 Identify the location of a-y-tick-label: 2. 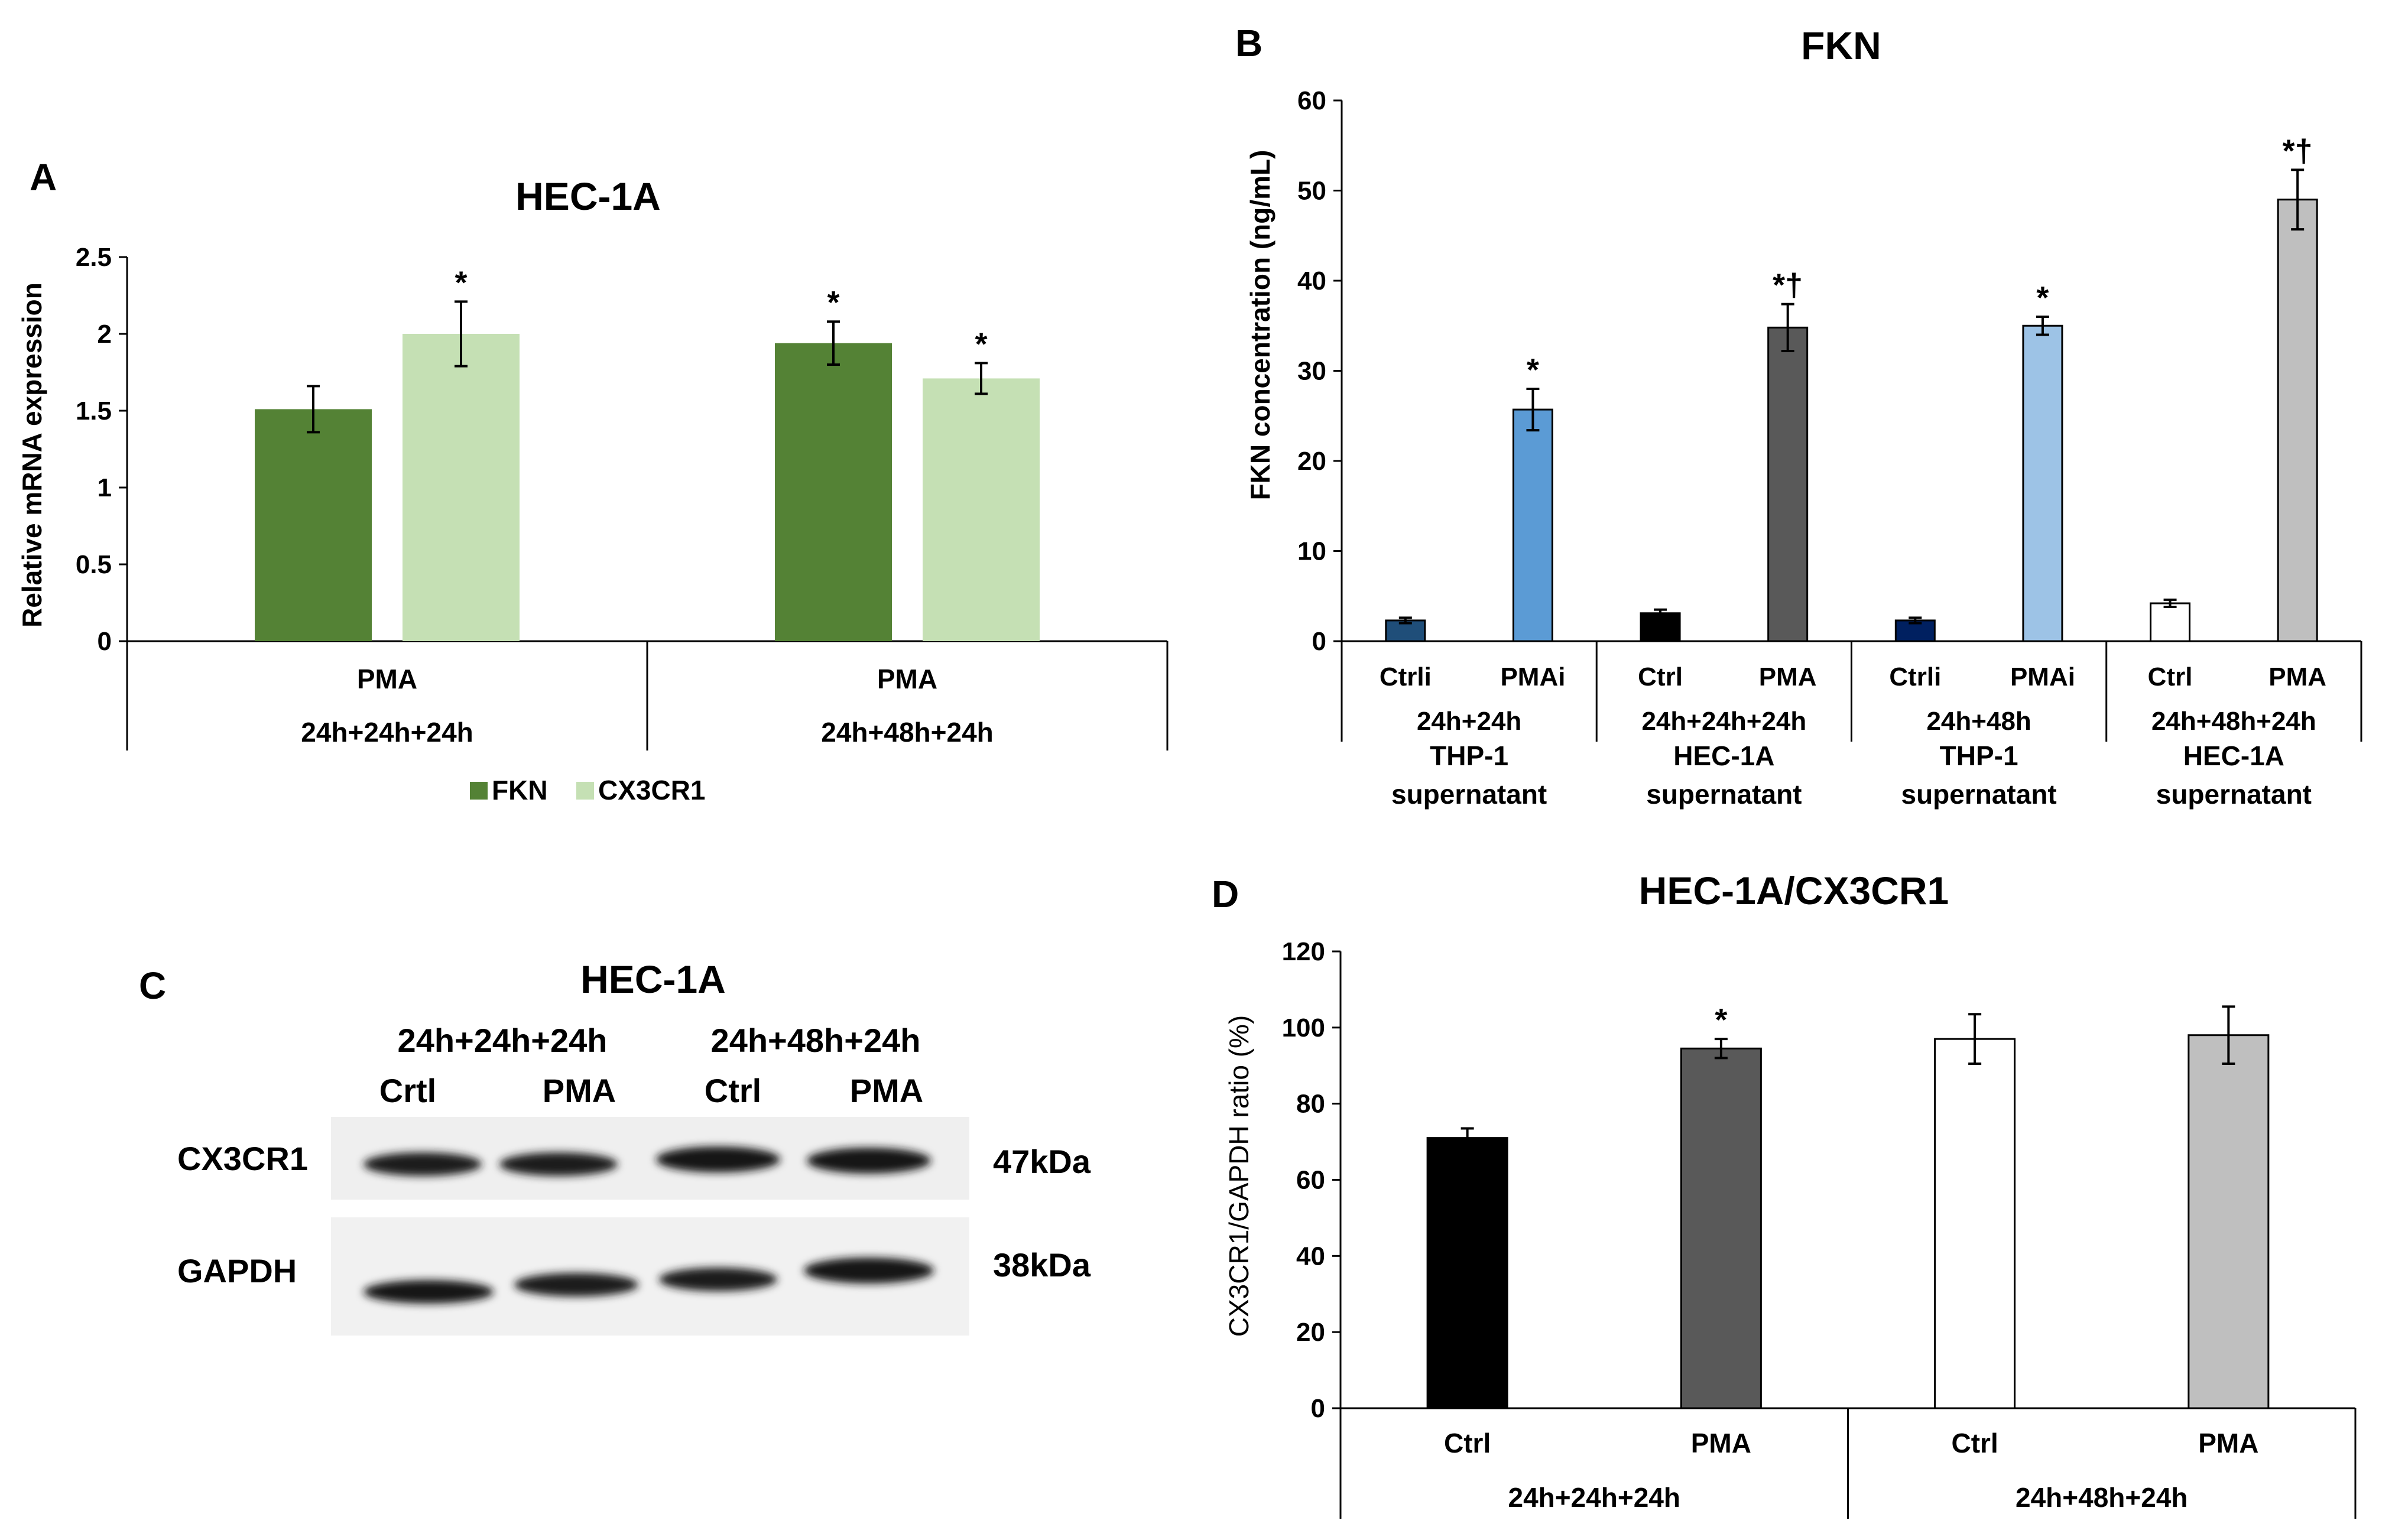
(105, 334).